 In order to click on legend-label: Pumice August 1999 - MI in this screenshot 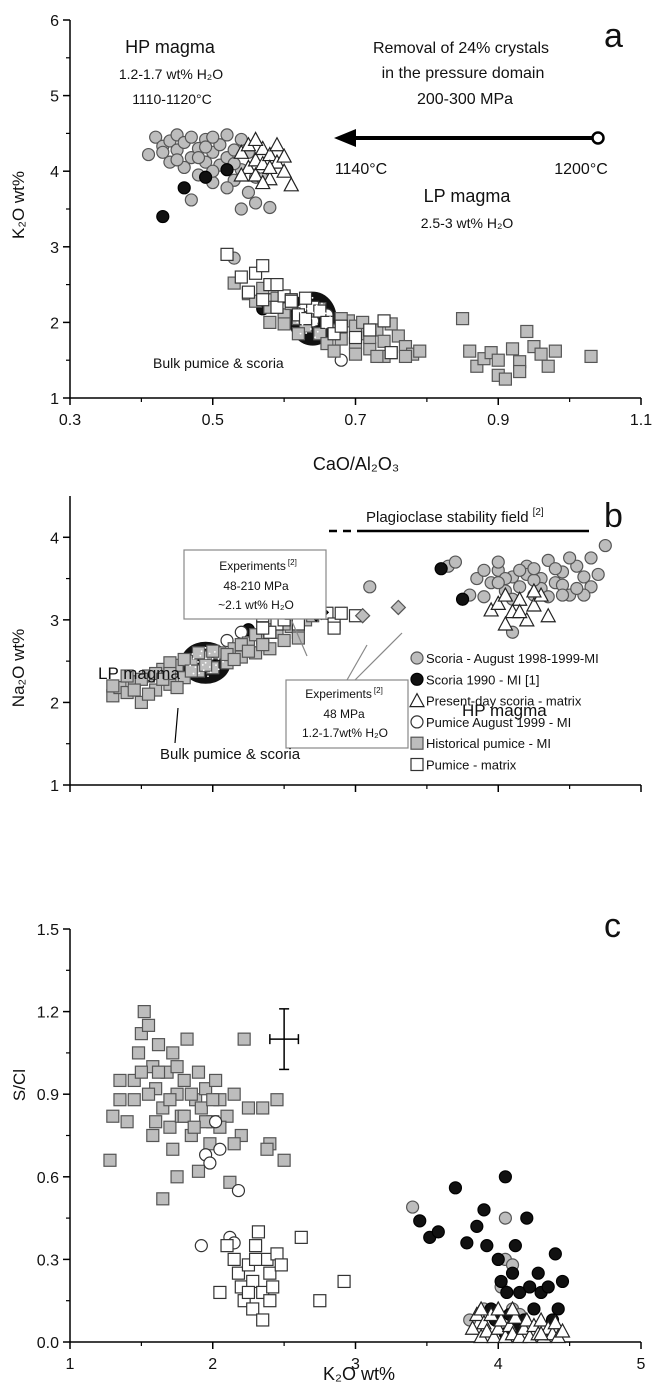, I will do `click(498, 722)`.